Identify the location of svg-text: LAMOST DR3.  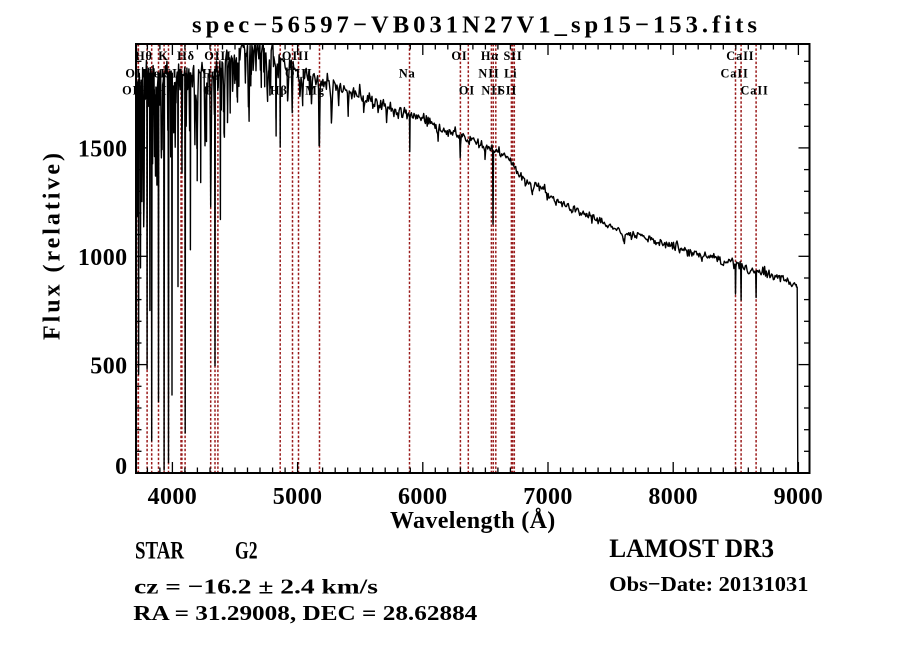
(691, 548).